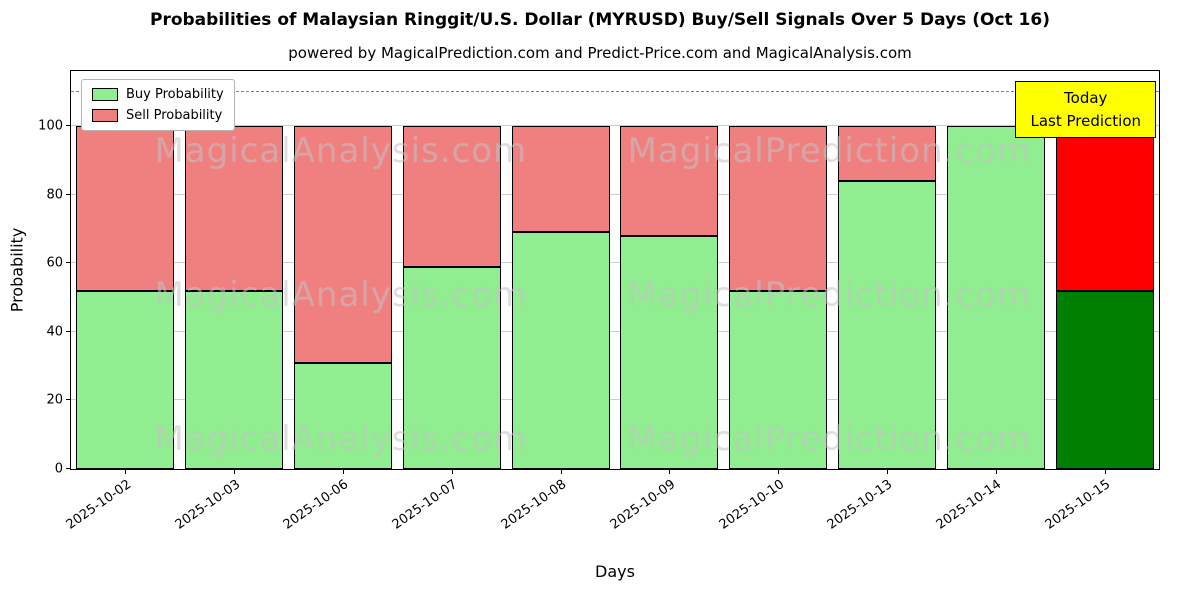 Image resolution: width=1200 pixels, height=600 pixels. I want to click on y-tick-label: 20, so click(54, 400).